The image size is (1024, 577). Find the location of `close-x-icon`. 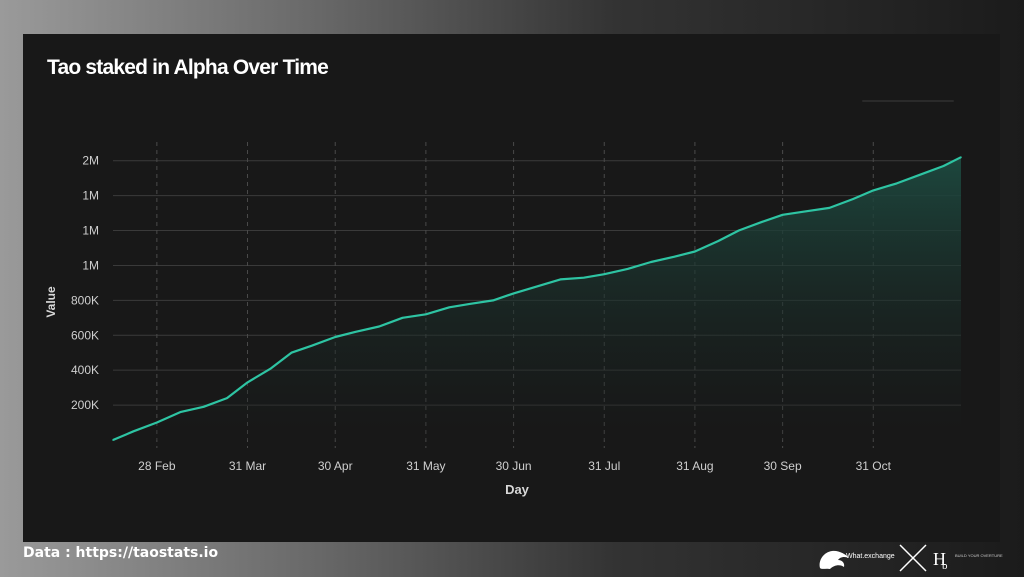

close-x-icon is located at coordinates (913, 558).